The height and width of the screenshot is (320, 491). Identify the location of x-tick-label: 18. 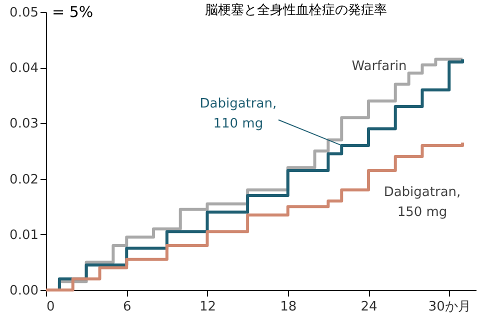
(288, 307).